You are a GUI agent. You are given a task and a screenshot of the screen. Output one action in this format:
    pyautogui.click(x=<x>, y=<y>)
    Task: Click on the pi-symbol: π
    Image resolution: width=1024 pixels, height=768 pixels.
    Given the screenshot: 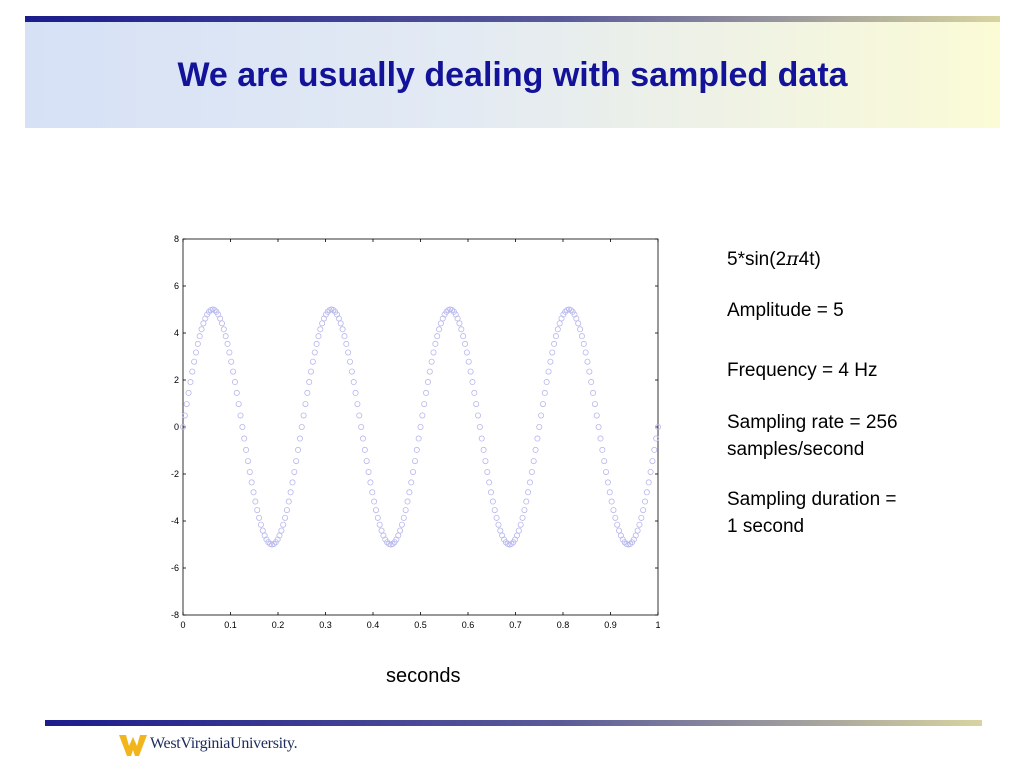 What is the action you would take?
    pyautogui.click(x=792, y=259)
    